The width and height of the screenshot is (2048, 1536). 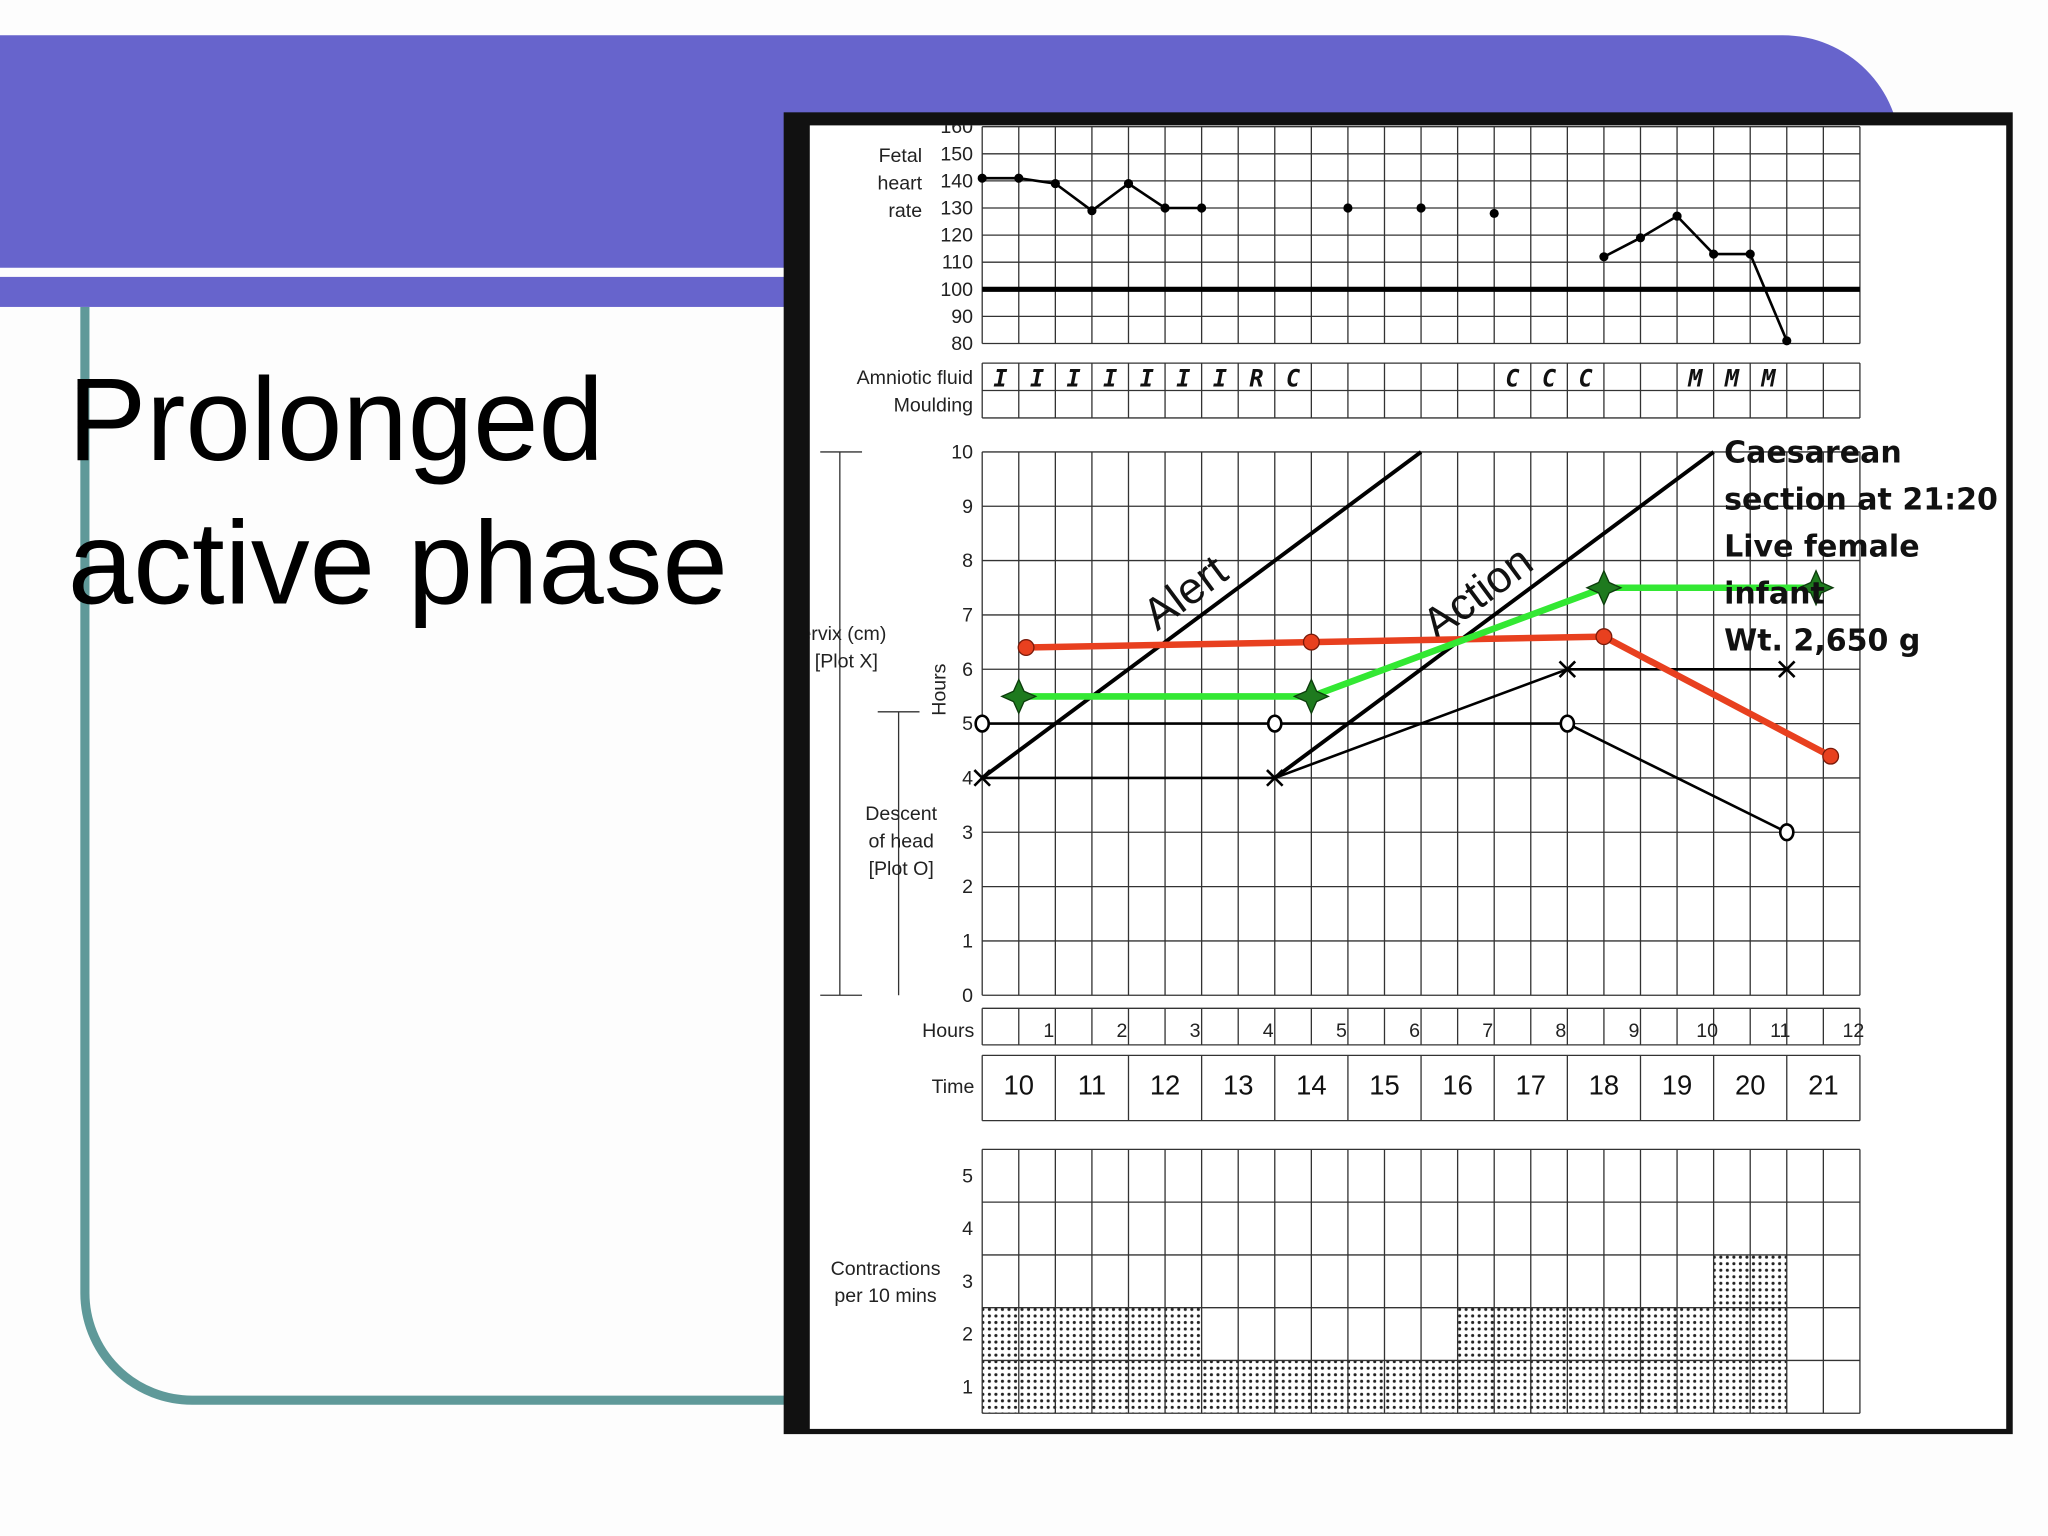 I want to click on time-label: 16, so click(x=1457, y=1085).